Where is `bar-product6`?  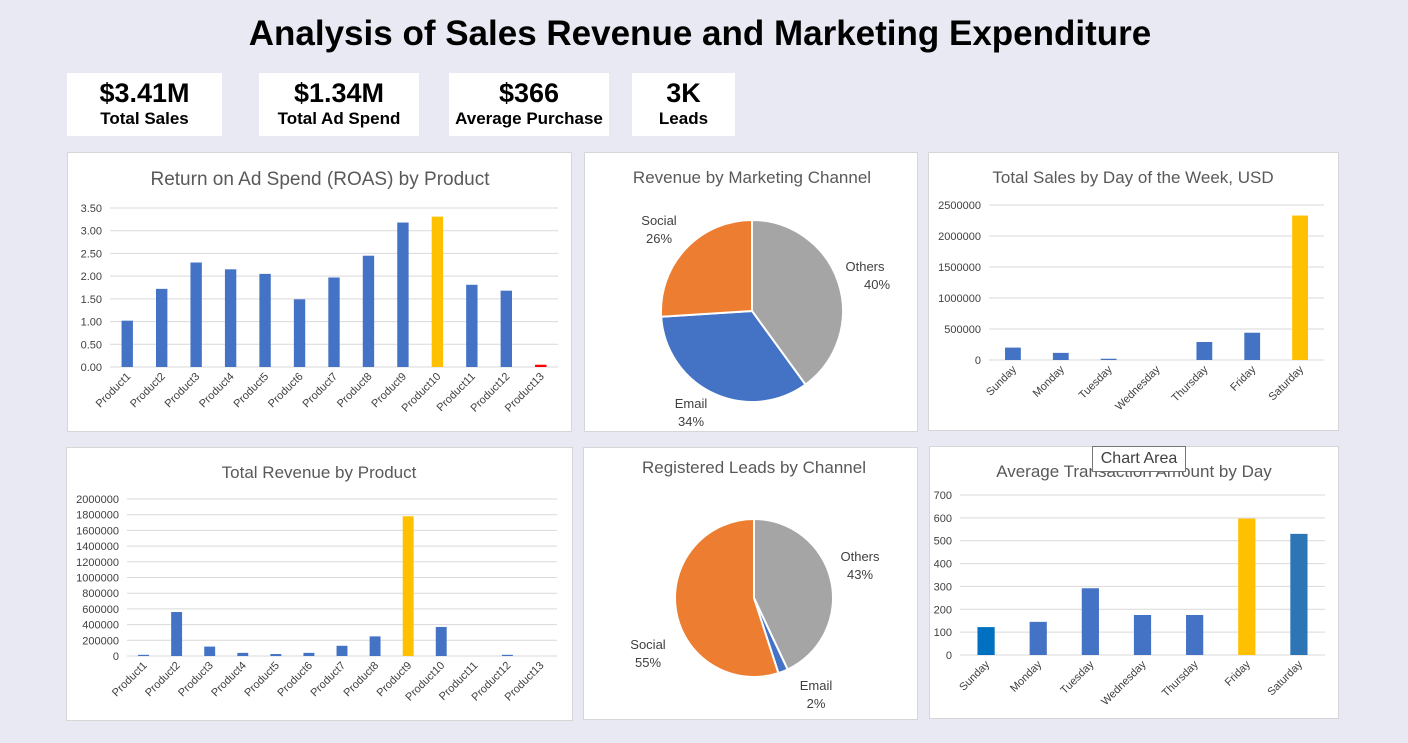 bar-product6 is located at coordinates (299, 333).